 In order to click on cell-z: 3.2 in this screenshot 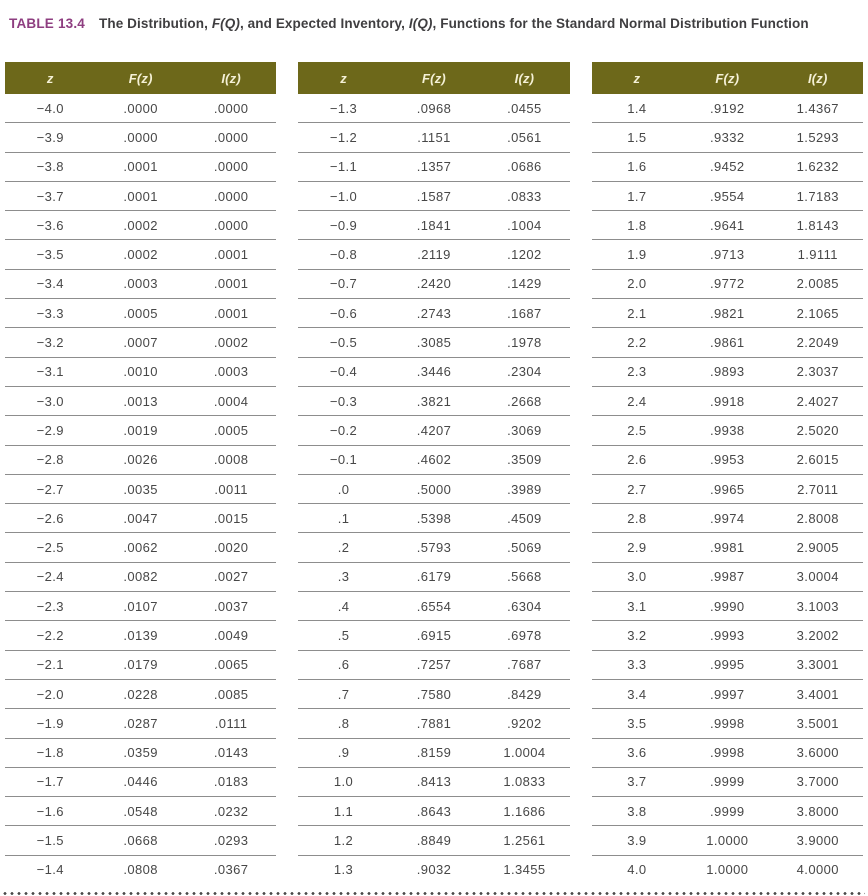, I will do `click(637, 635)`.